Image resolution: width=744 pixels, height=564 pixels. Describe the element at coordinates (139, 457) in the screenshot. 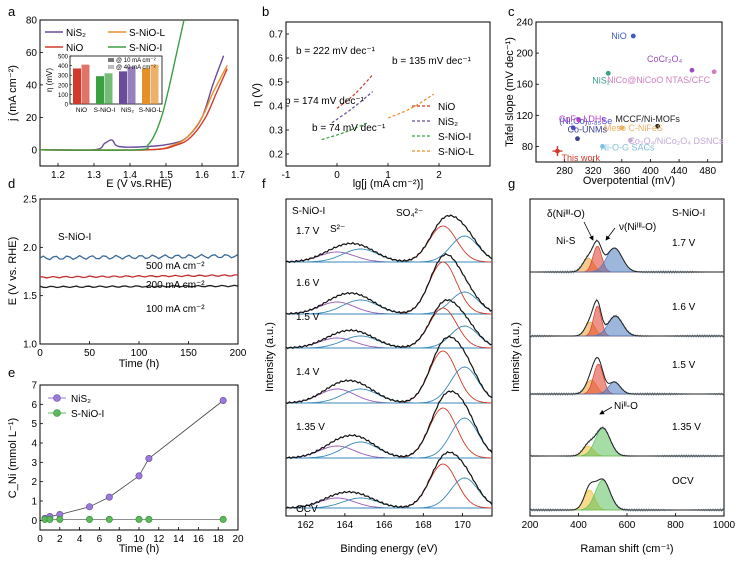

I see `panel-e-frame` at that location.